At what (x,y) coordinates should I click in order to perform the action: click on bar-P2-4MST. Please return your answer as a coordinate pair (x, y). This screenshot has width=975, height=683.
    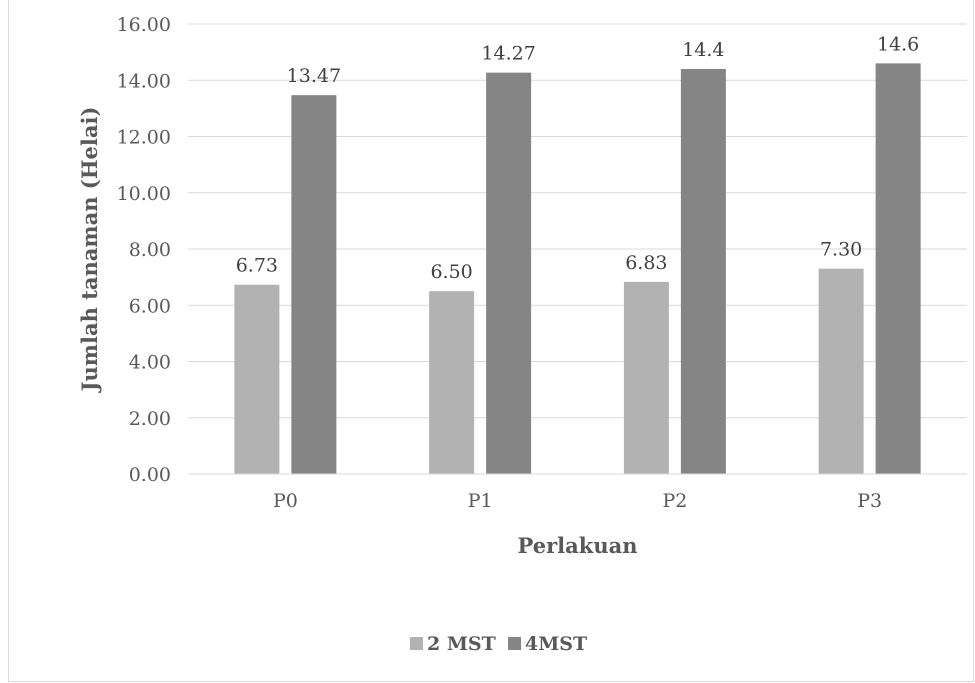
    Looking at the image, I should click on (703, 271).